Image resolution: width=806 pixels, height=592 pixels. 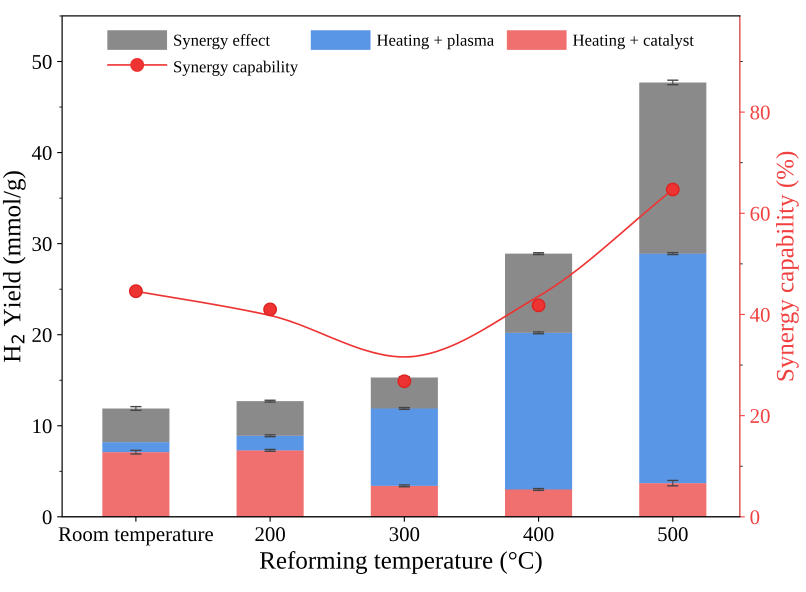 What do you see at coordinates (673, 534) in the screenshot?
I see `x-tick-label: 500` at bounding box center [673, 534].